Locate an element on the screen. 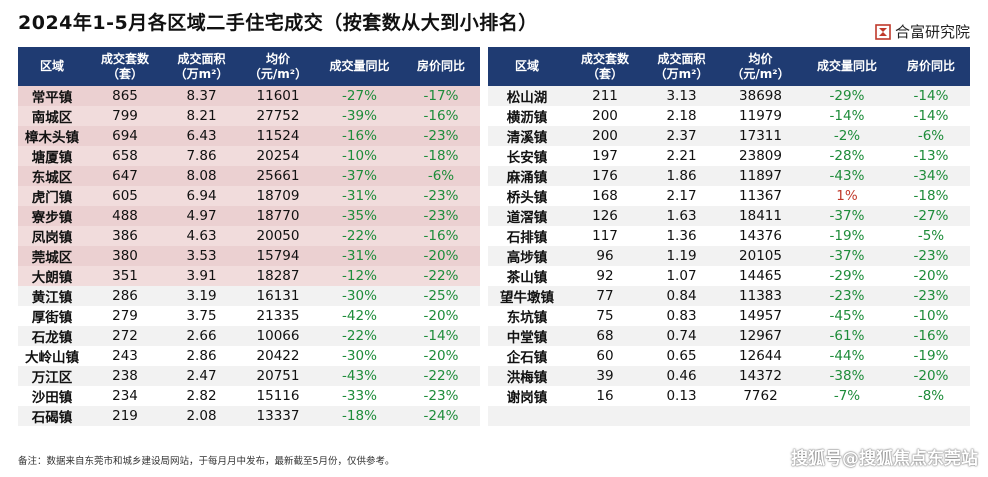  cell-region: 大朗镇 is located at coordinates (52, 276).